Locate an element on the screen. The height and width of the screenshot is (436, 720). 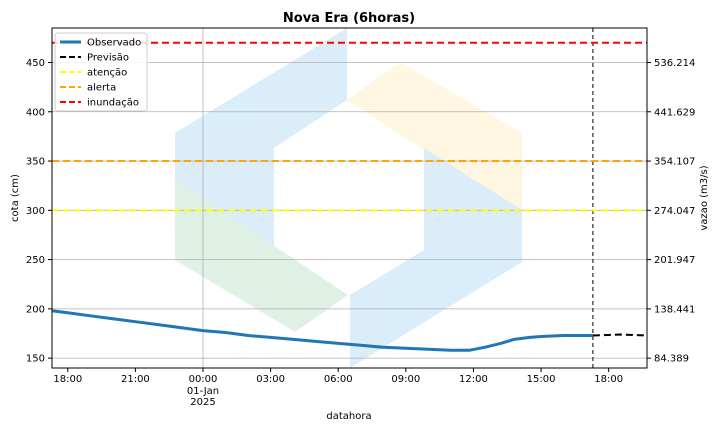
y-tick-label: 400 is located at coordinates (35, 112).